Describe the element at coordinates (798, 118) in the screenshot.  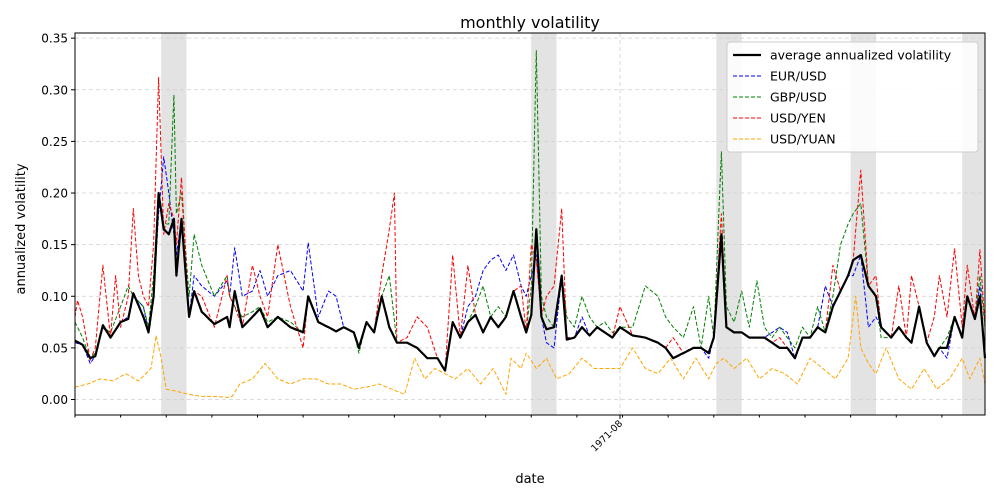
I see `legend-label: USD/YEN` at that location.